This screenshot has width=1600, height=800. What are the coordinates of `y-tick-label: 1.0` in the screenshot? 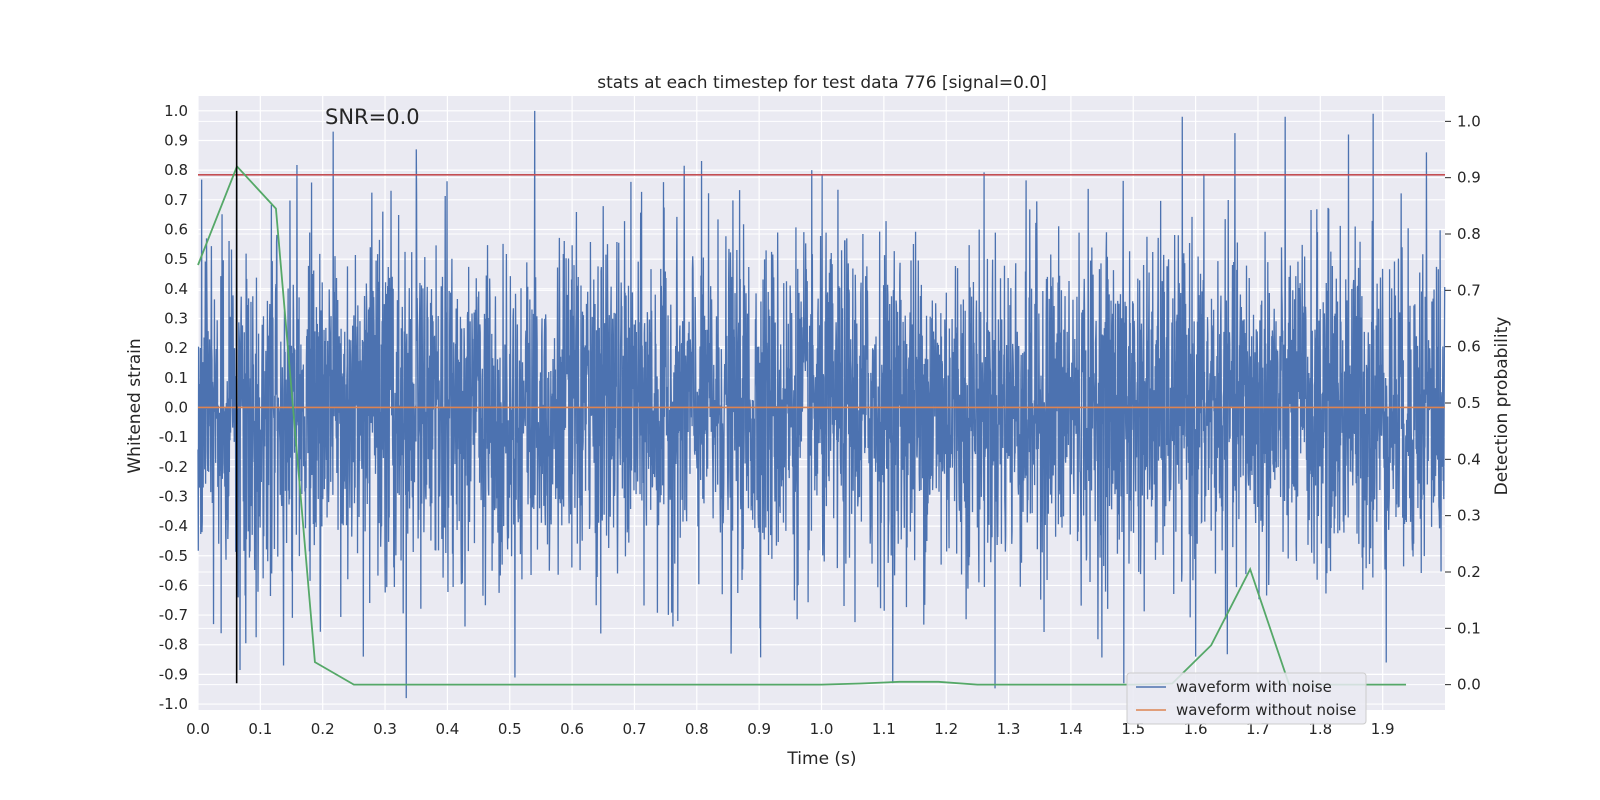 It's located at (176, 111).